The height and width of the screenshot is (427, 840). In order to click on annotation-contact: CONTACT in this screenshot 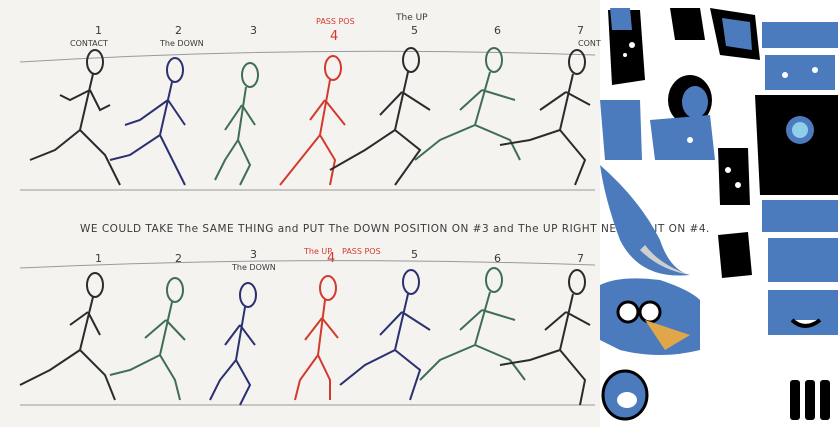, I will do `click(89, 43)`.